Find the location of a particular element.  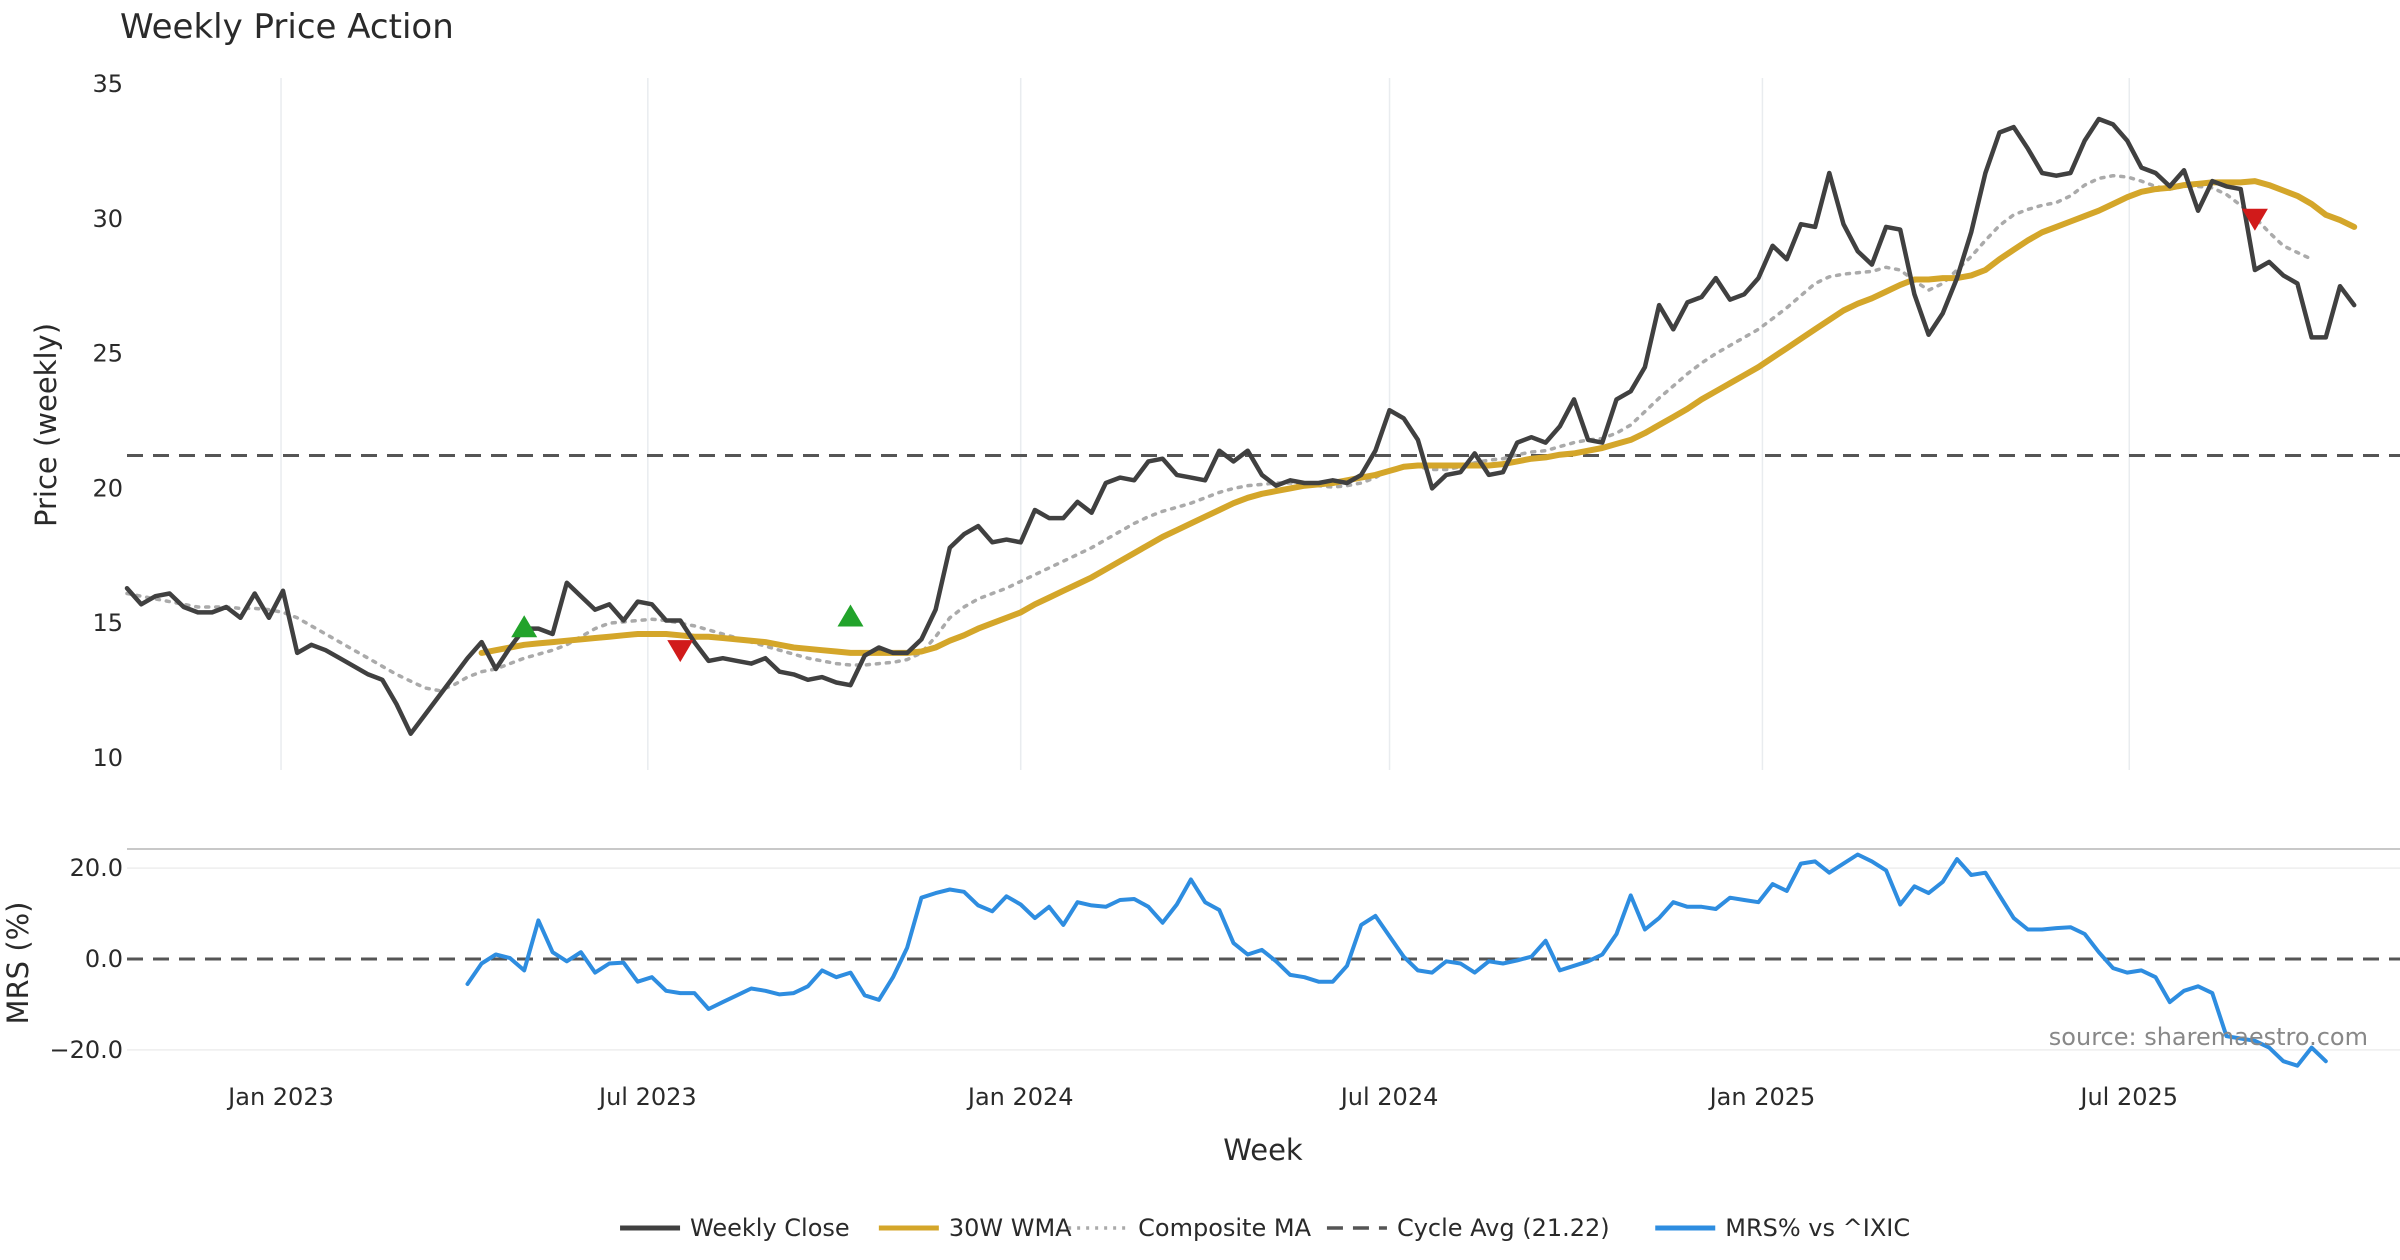

x-tick-3: Jul 2024 is located at coordinates (1389, 1097).